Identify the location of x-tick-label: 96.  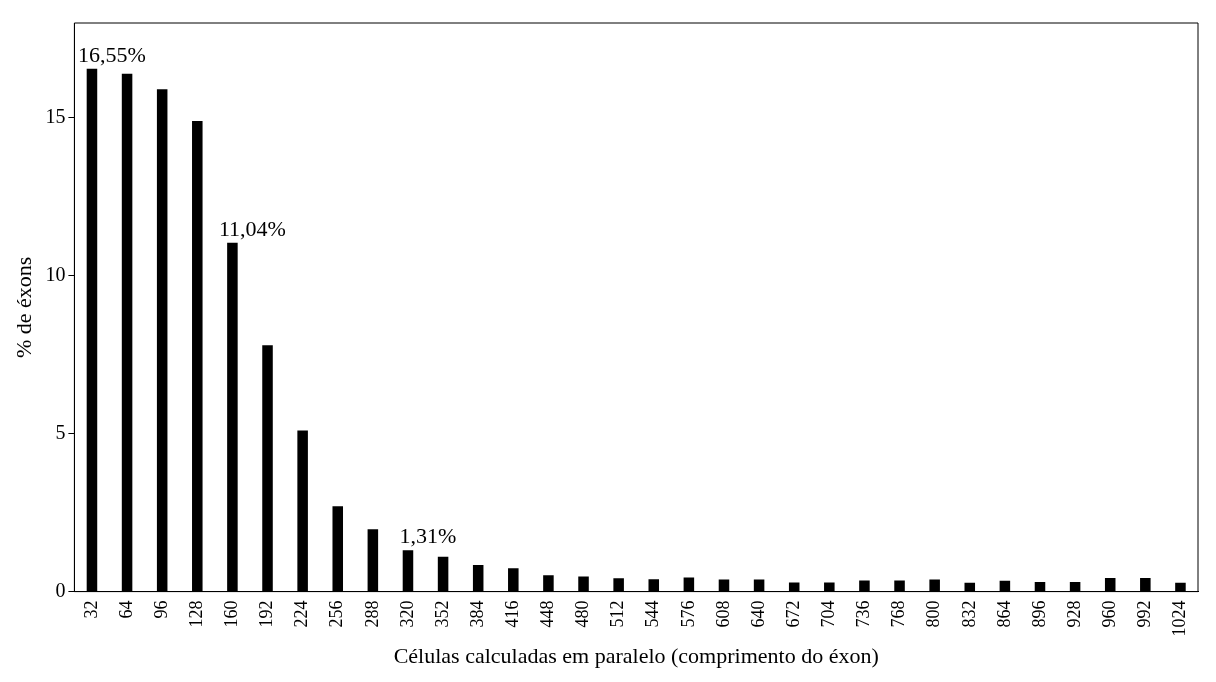
(160, 609).